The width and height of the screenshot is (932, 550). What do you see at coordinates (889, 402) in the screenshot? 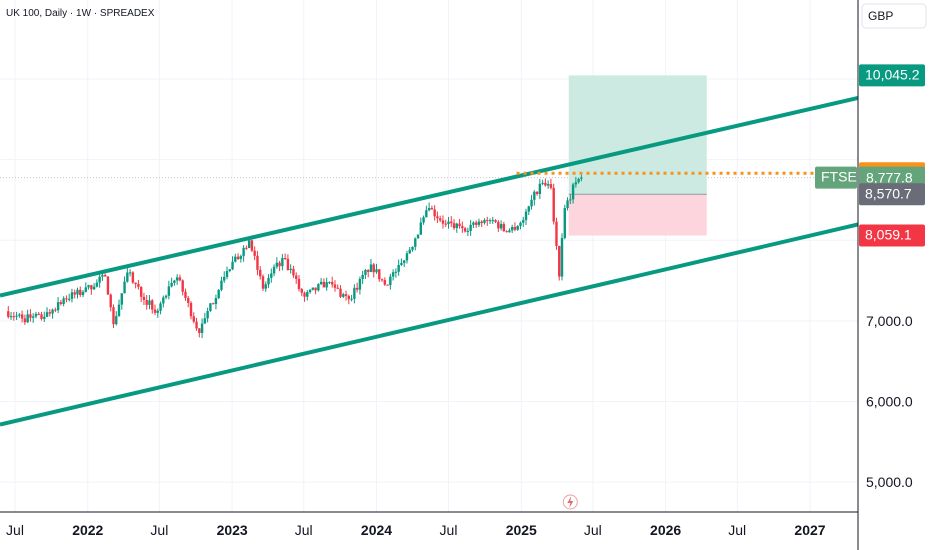
I see `price-tick-label: 6,000.0` at bounding box center [889, 402].